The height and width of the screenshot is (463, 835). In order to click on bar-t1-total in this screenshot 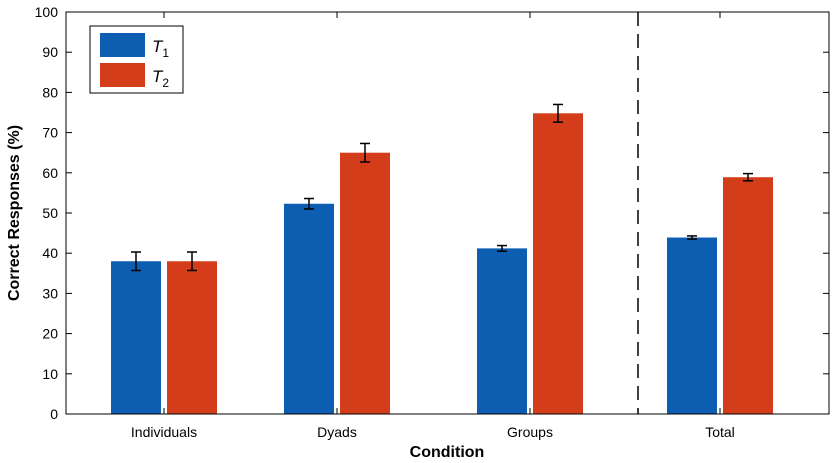, I will do `click(692, 325)`.